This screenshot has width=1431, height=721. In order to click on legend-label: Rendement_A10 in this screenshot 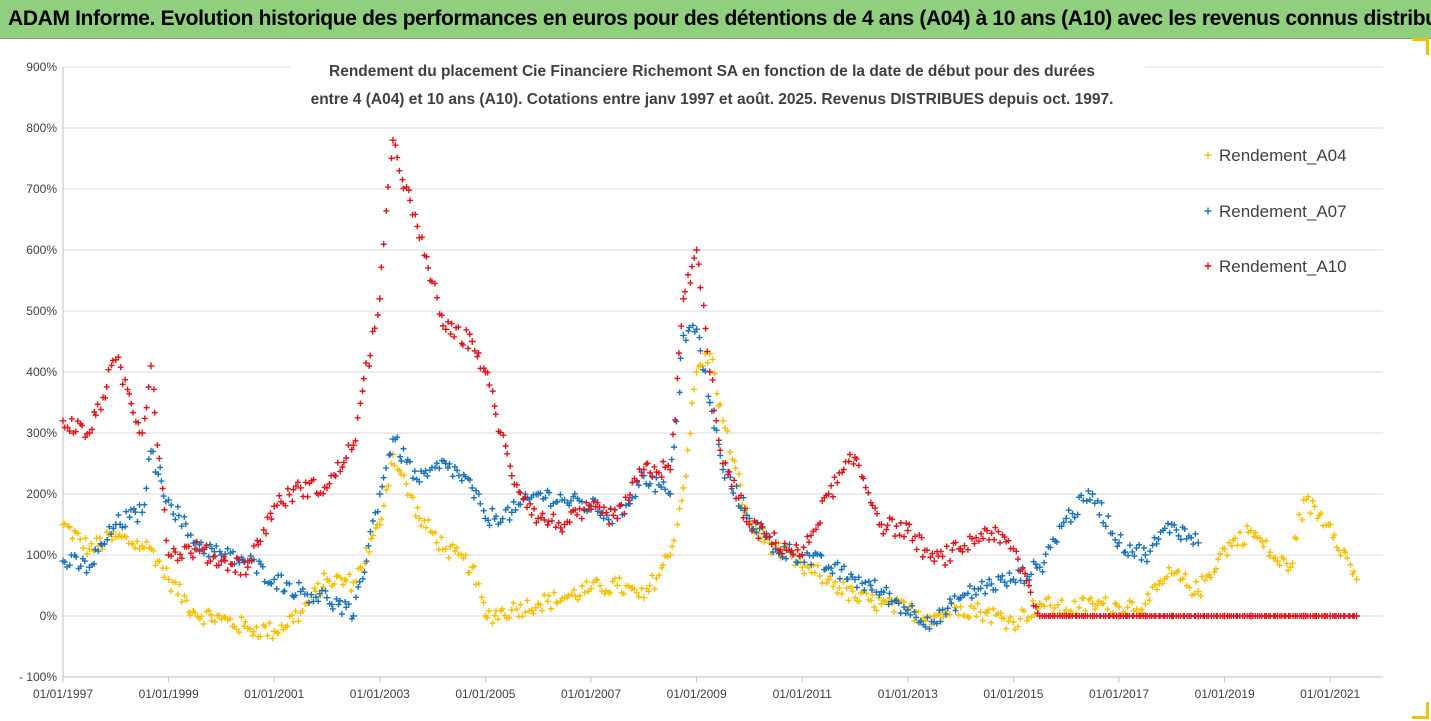, I will do `click(1283, 266)`.